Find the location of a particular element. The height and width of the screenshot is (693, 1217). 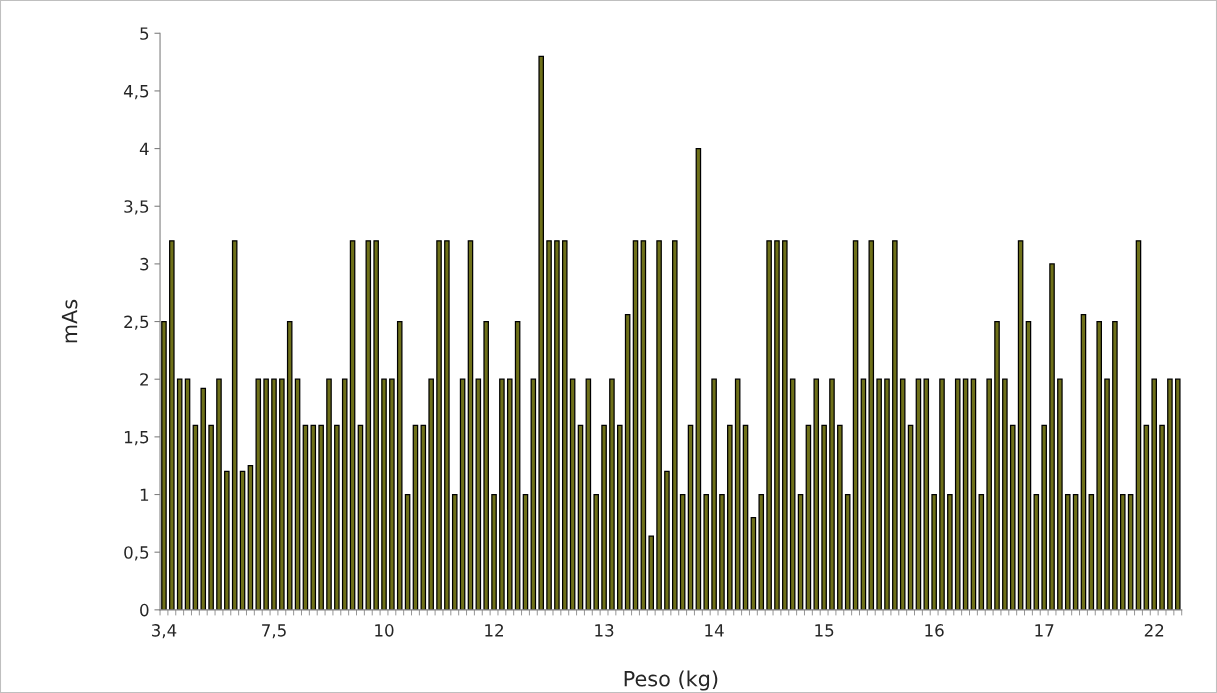

y-tick-label: 0,5 is located at coordinates (136, 553).